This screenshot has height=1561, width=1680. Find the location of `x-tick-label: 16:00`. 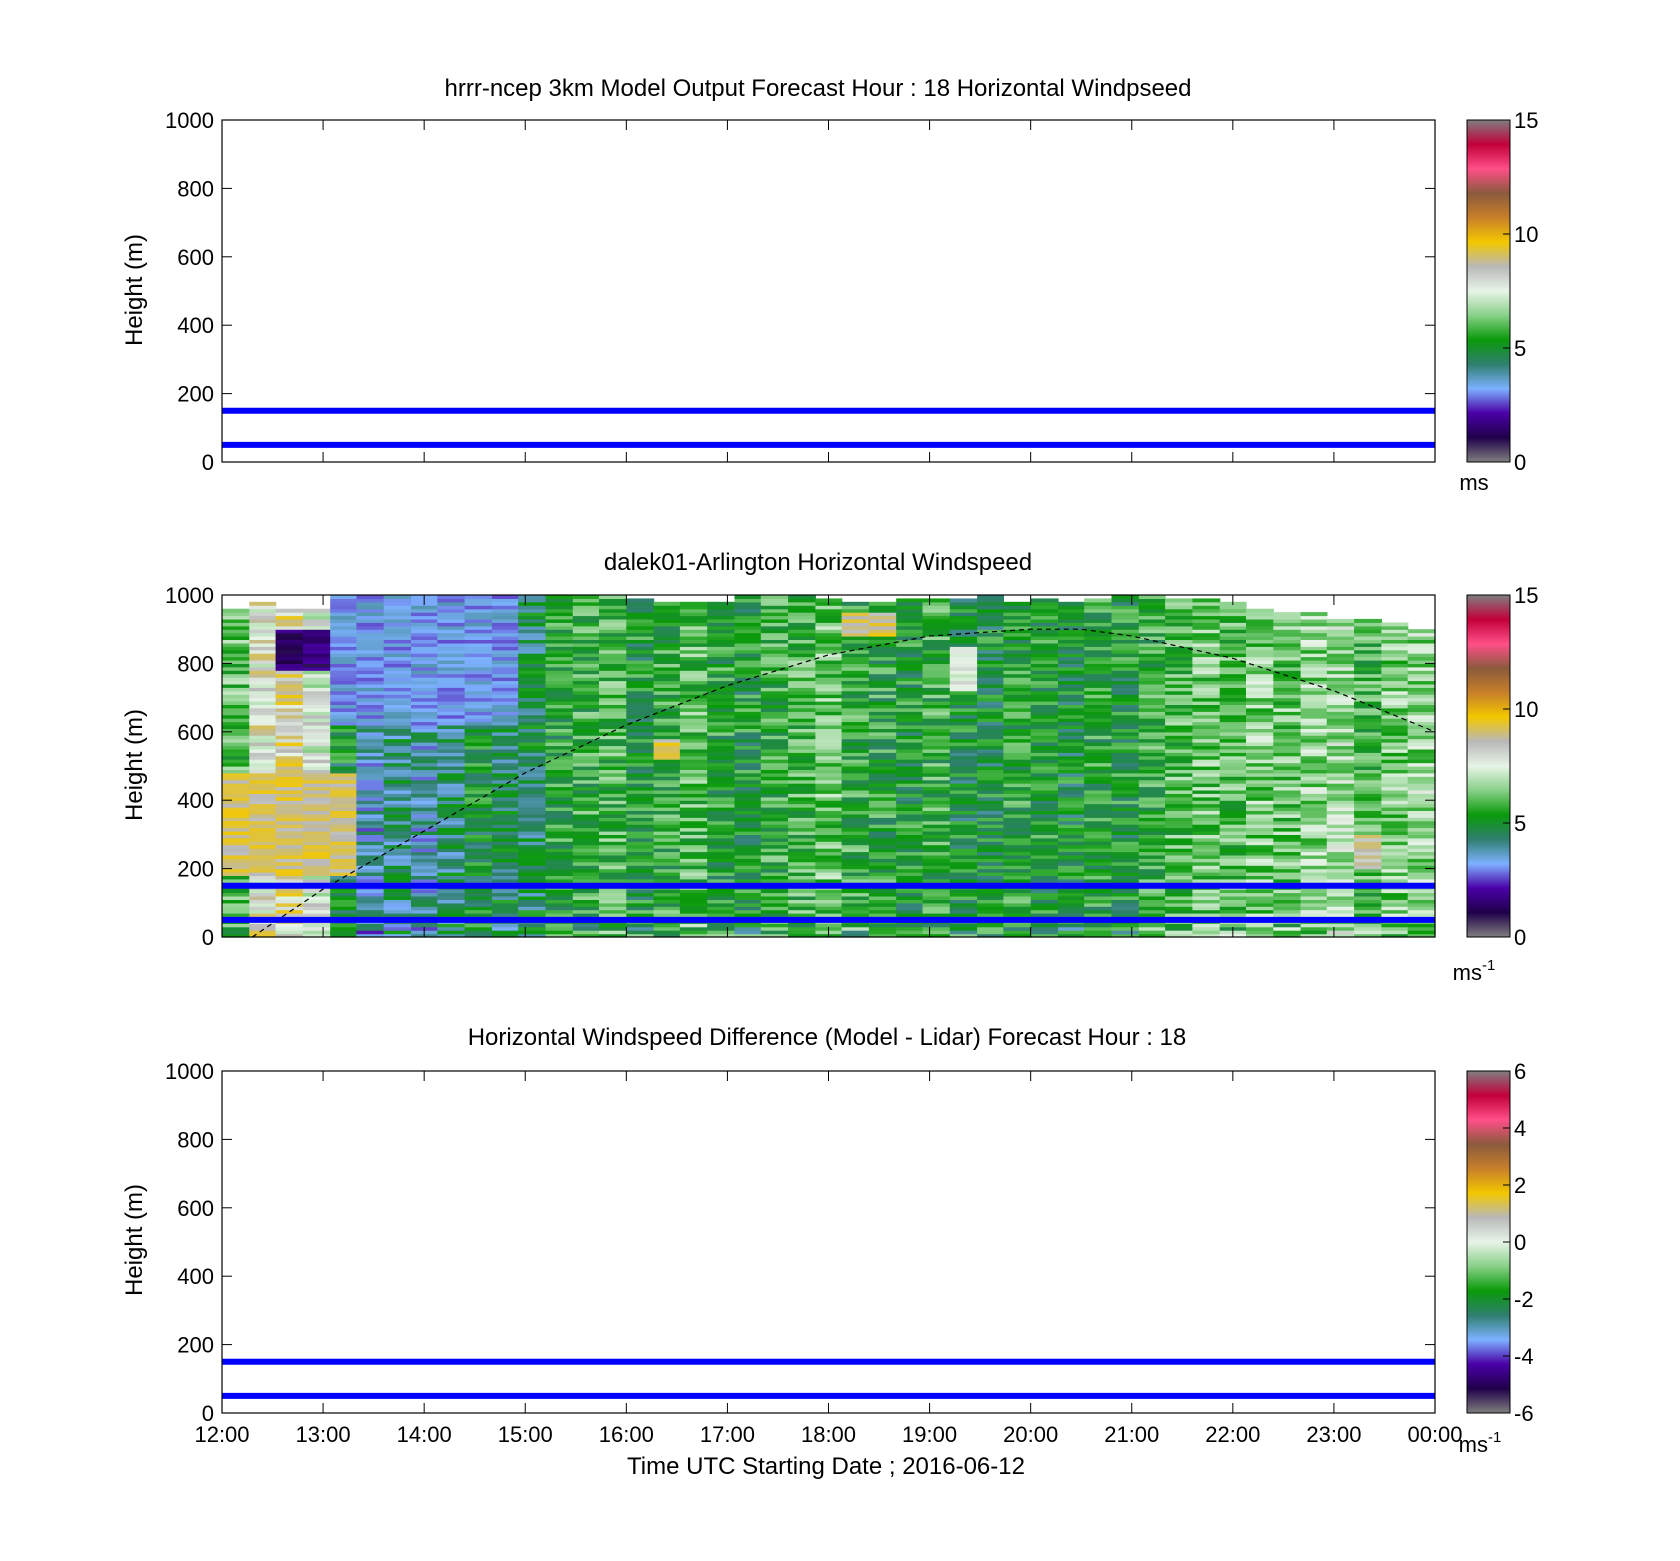

x-tick-label: 16:00 is located at coordinates (626, 1434).